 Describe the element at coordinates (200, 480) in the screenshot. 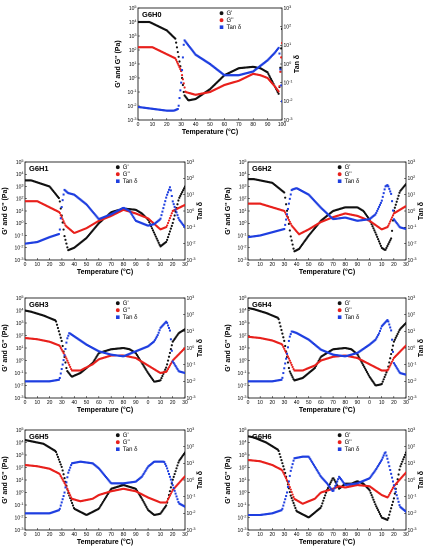

I see `y-right-axis-title: Tan δ` at that location.